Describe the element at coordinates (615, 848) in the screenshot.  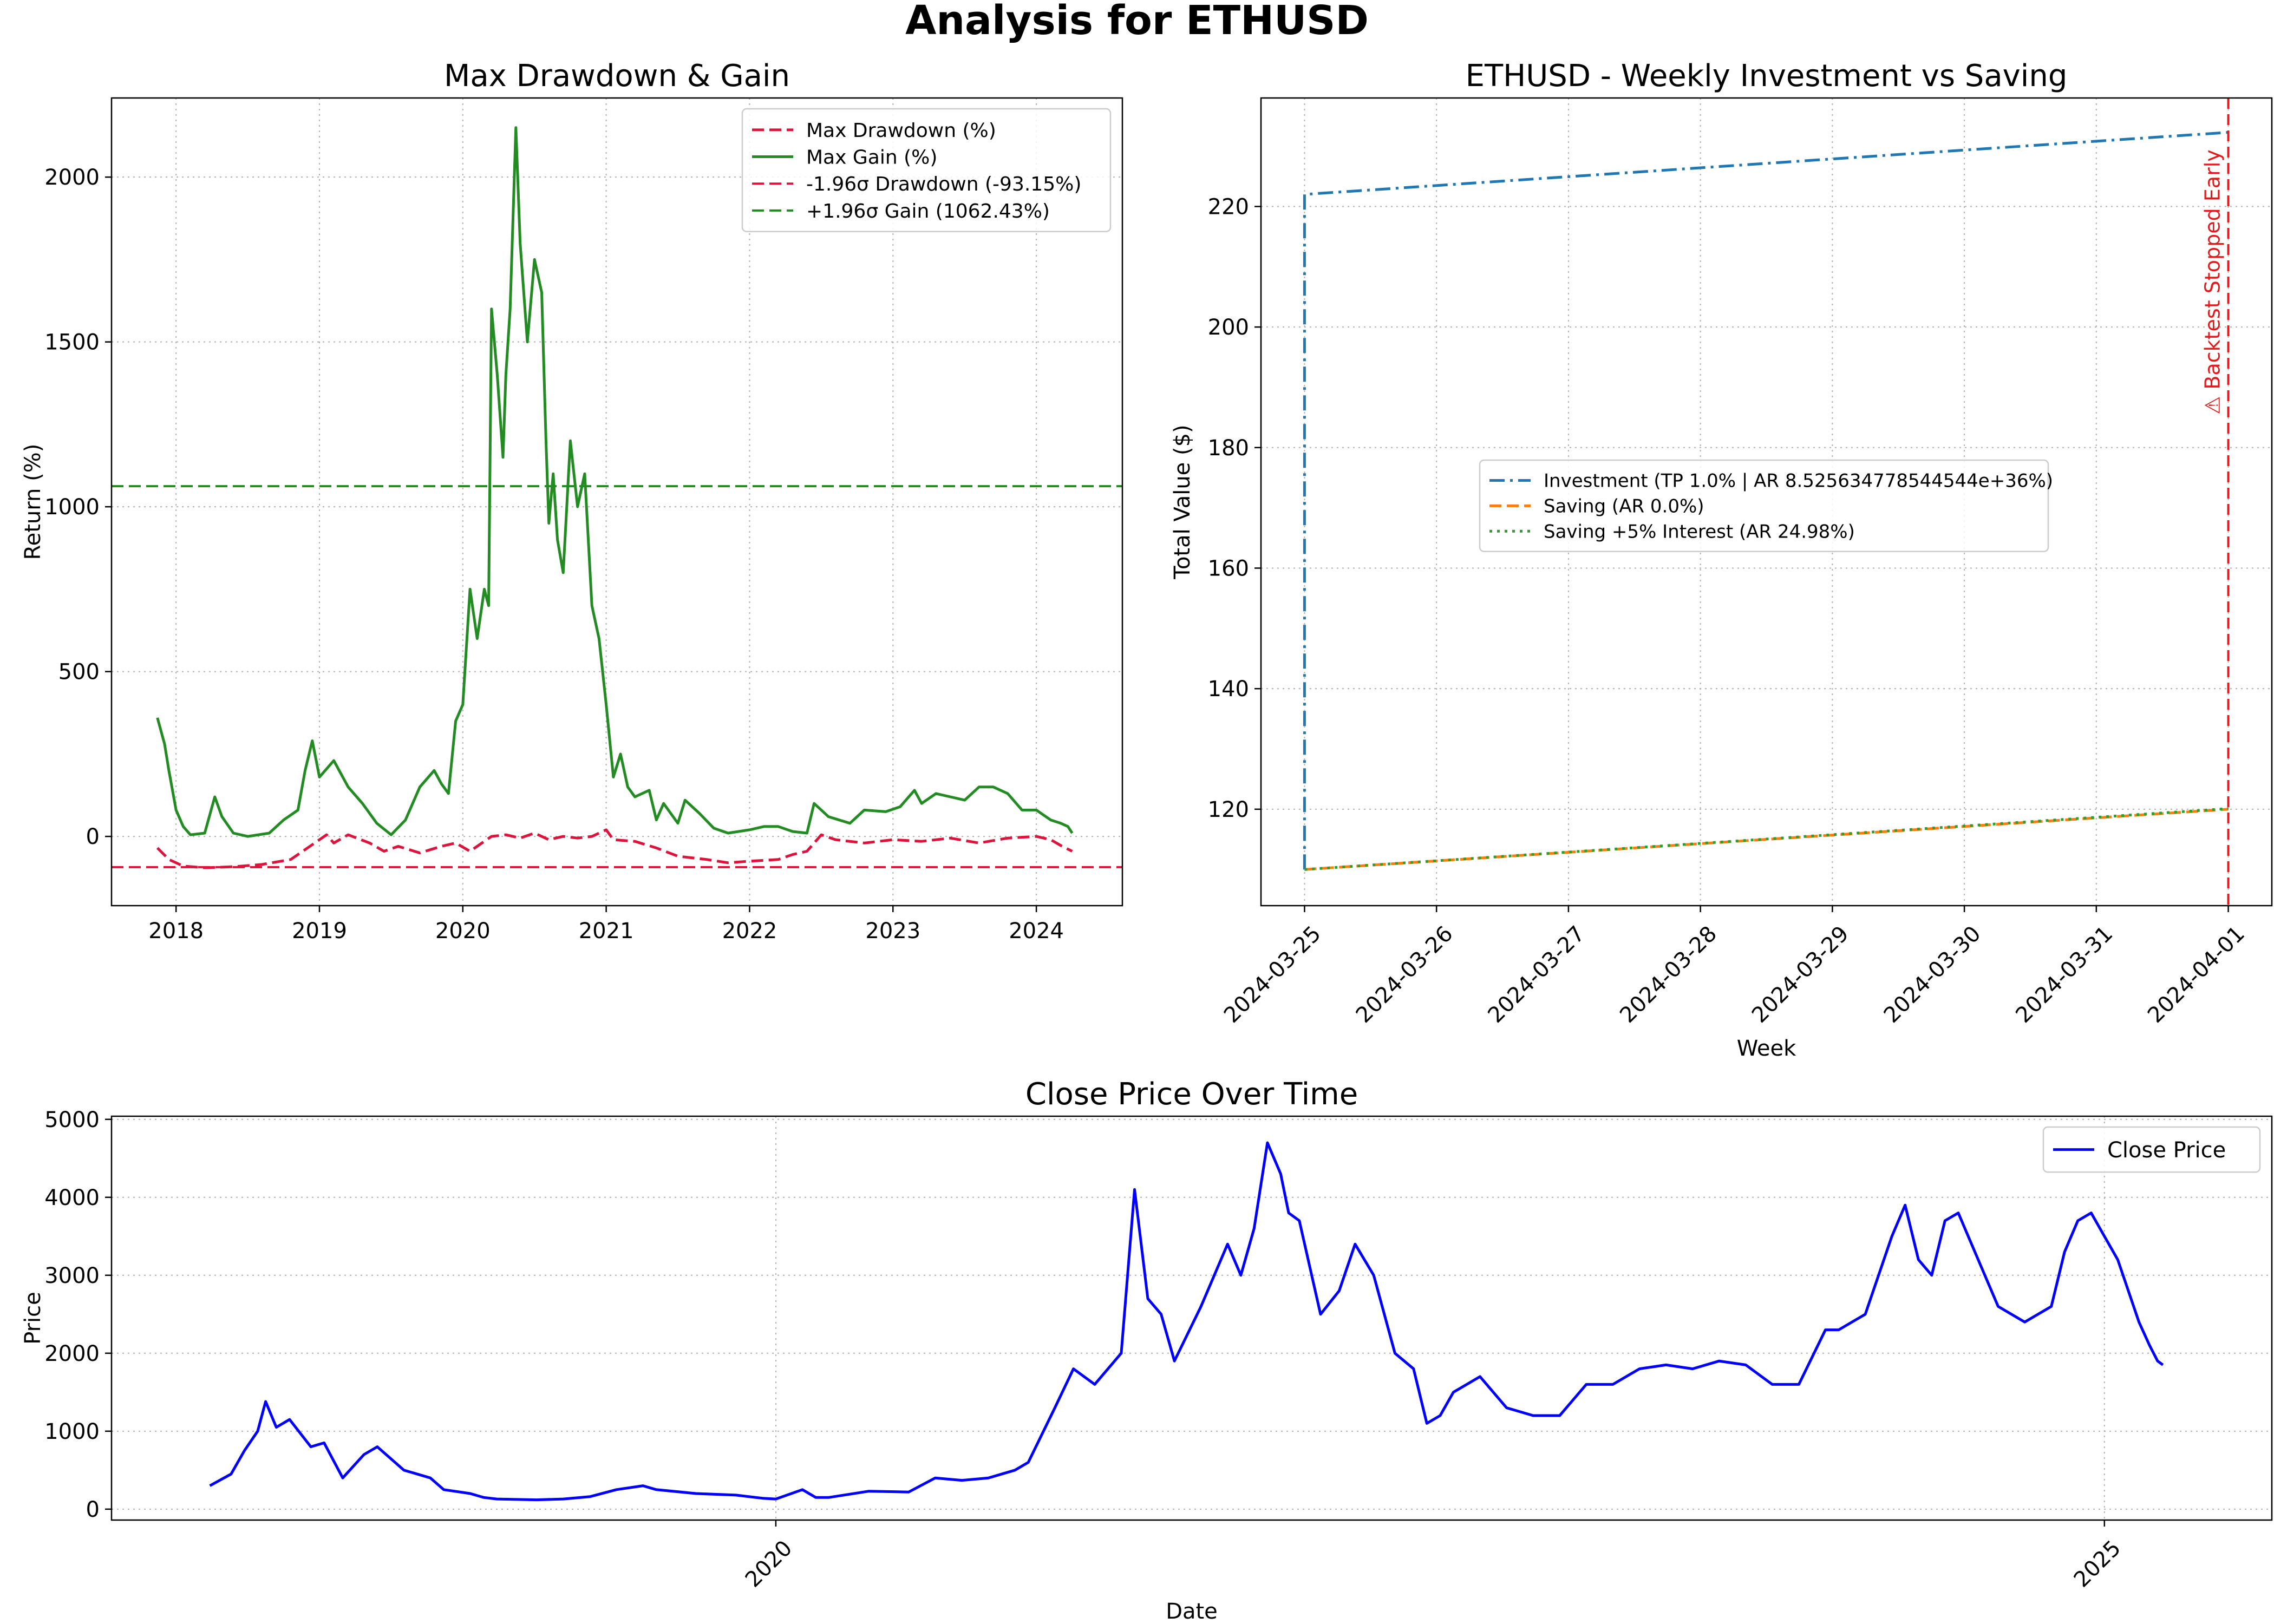
I see `series-line-max-drawdown` at that location.